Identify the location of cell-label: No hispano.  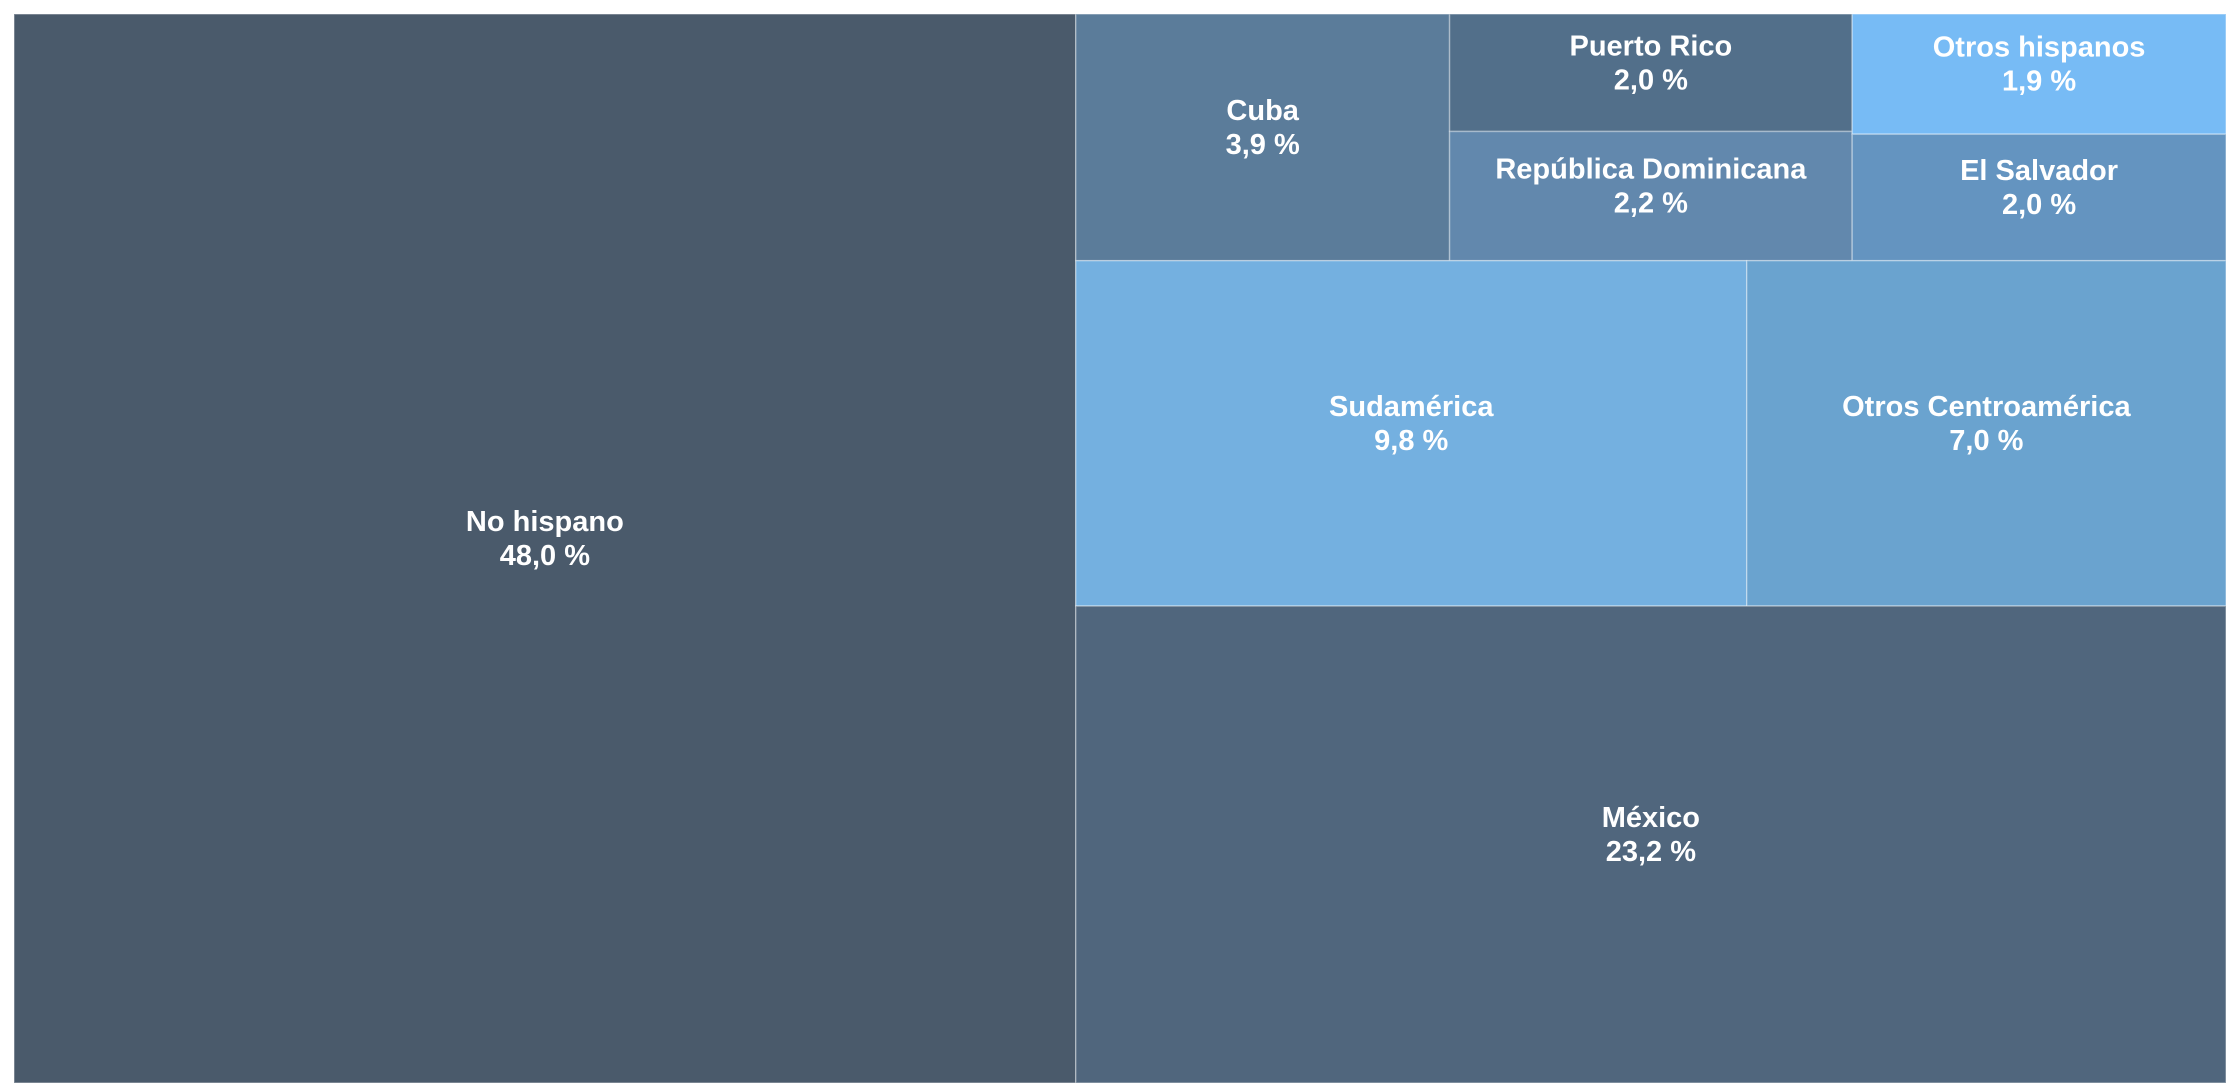
(545, 522).